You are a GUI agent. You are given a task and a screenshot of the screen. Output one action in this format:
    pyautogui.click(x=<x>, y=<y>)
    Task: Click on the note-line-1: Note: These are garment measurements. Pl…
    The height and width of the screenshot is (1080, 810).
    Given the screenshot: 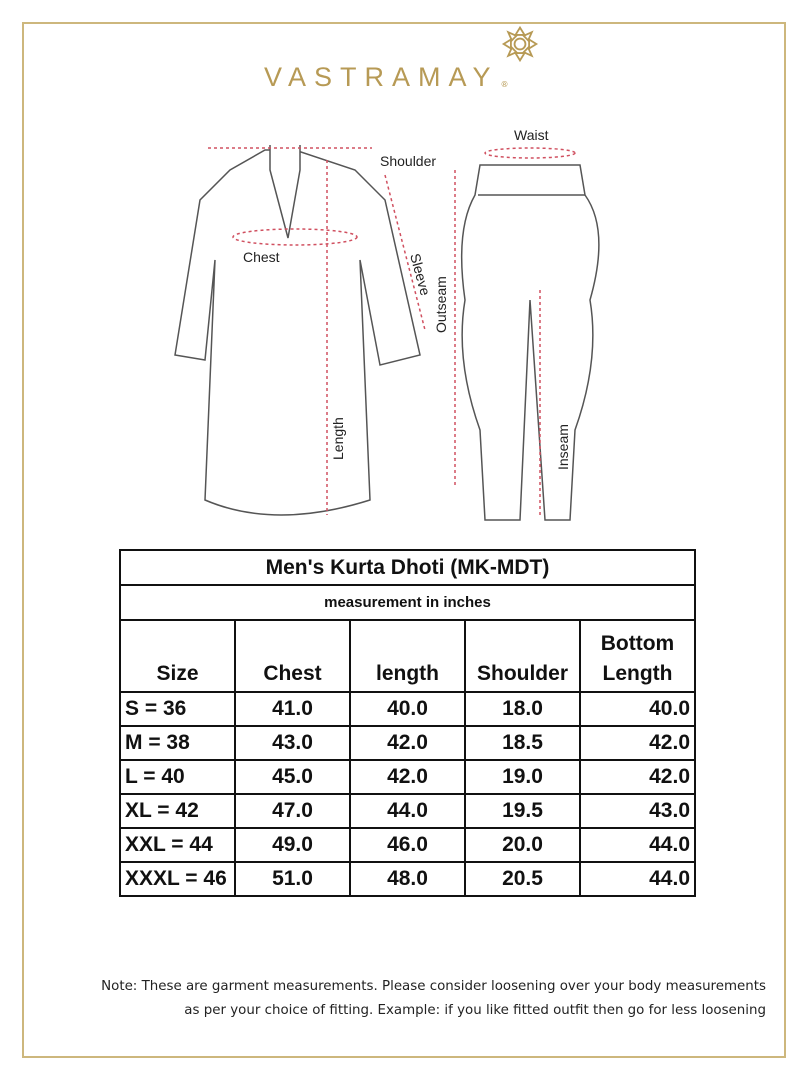 What is the action you would take?
    pyautogui.click(x=433, y=986)
    